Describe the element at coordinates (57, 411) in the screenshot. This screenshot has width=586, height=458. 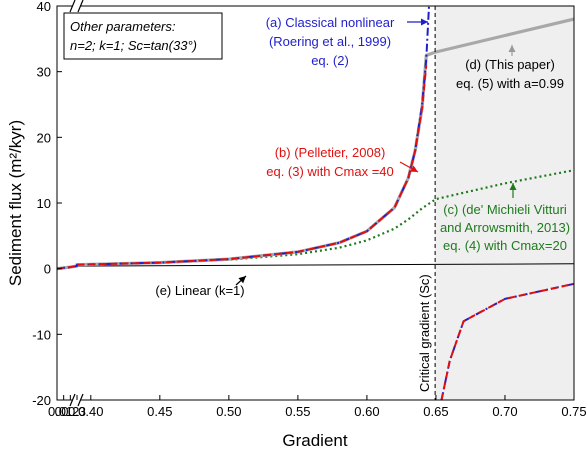
I see `x-tick-label: 0.0` at that location.